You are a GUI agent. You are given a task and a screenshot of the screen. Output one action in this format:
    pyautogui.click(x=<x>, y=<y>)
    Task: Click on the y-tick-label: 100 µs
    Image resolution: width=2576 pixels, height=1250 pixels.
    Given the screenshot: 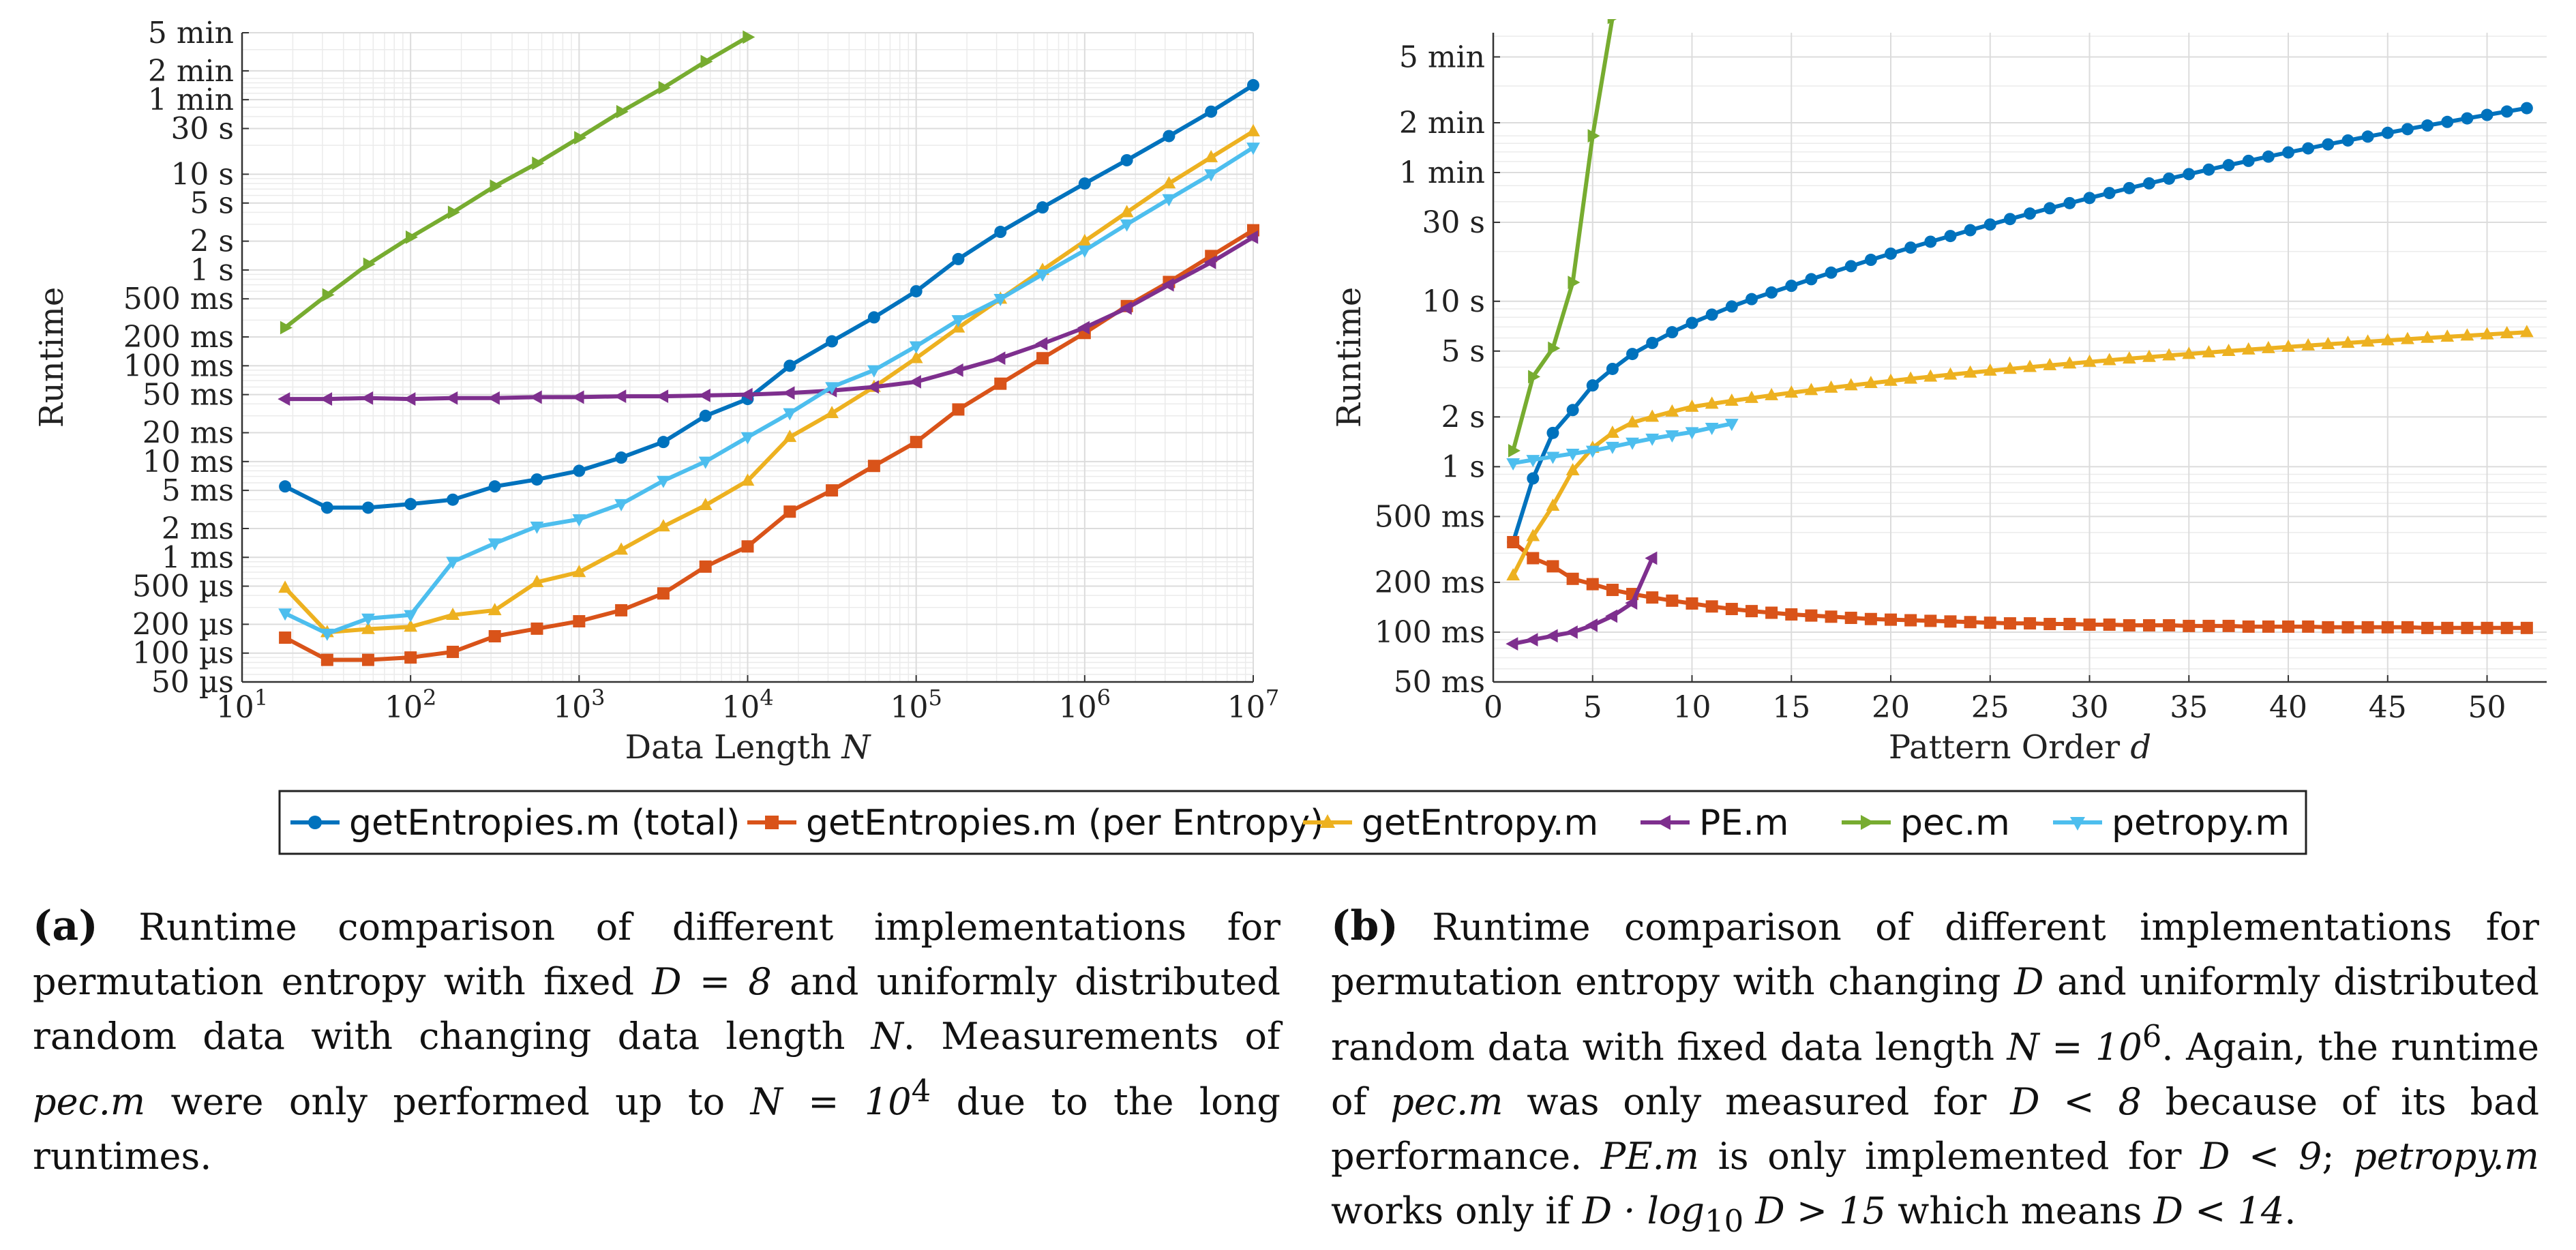 What is the action you would take?
    pyautogui.click(x=183, y=653)
    